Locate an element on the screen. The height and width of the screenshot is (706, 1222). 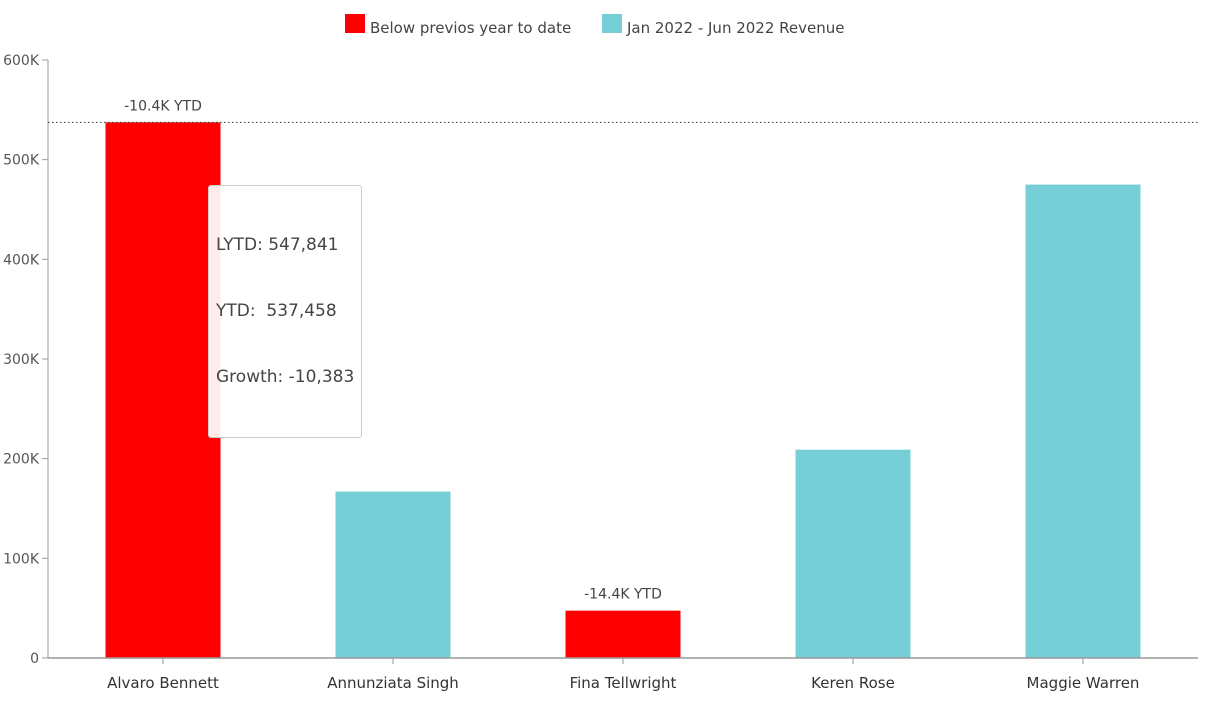
y-tick-label: 400K is located at coordinates (21, 260).